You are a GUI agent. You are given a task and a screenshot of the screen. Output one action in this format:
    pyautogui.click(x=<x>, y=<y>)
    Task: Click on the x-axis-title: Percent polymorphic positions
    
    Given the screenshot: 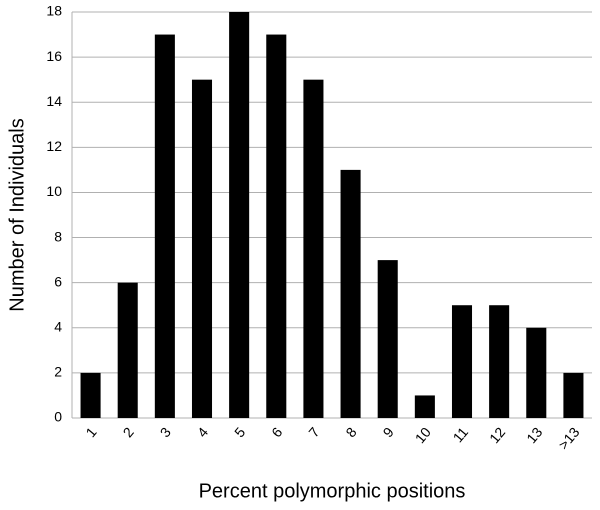 What is the action you would take?
    pyautogui.click(x=332, y=491)
    